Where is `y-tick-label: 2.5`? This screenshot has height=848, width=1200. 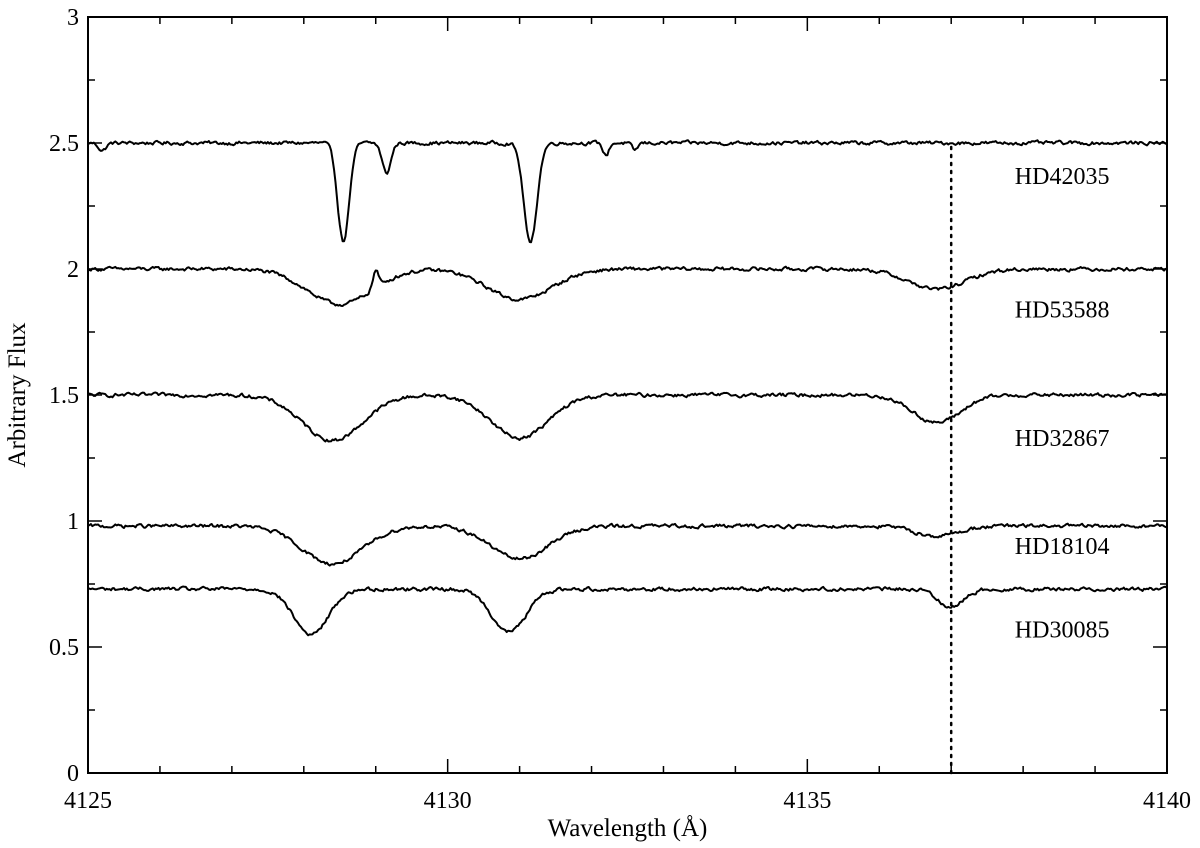 y-tick-label: 2.5 is located at coordinates (64, 144).